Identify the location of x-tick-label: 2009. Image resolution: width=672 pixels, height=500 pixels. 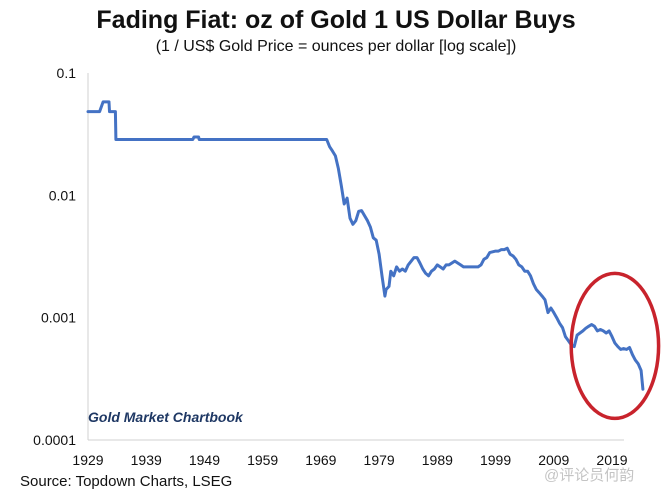
(553, 460).